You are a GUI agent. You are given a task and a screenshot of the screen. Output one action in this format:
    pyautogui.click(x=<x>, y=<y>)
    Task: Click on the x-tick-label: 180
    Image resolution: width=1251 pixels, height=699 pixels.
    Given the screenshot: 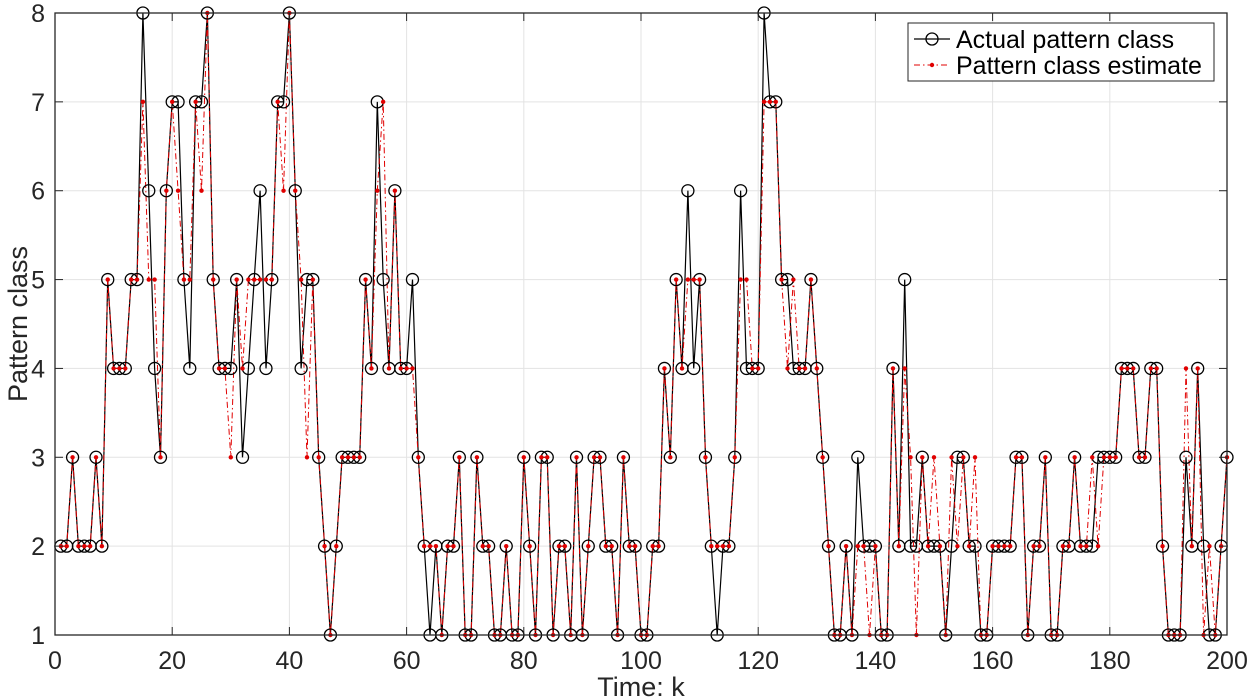 What is the action you would take?
    pyautogui.click(x=1110, y=661)
    